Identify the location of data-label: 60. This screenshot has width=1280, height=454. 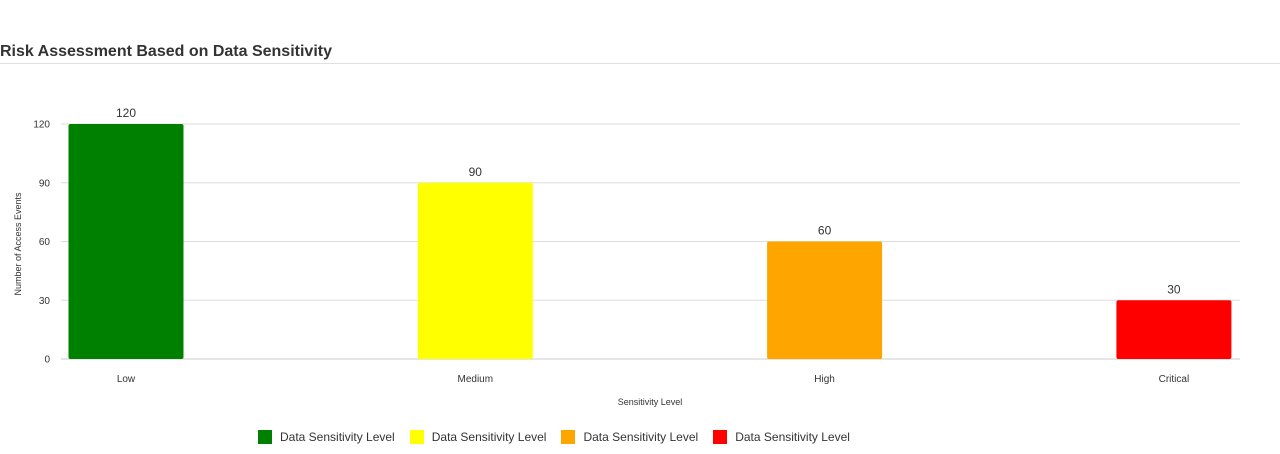
(825, 231).